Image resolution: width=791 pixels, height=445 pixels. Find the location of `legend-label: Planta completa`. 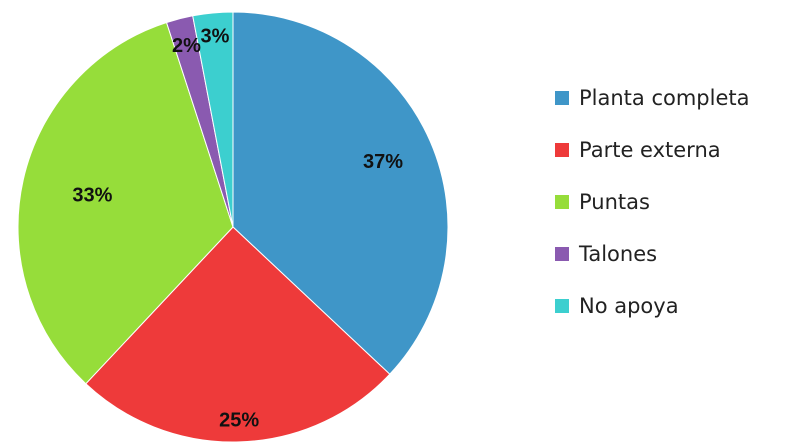

legend-label: Planta completa is located at coordinates (664, 98).